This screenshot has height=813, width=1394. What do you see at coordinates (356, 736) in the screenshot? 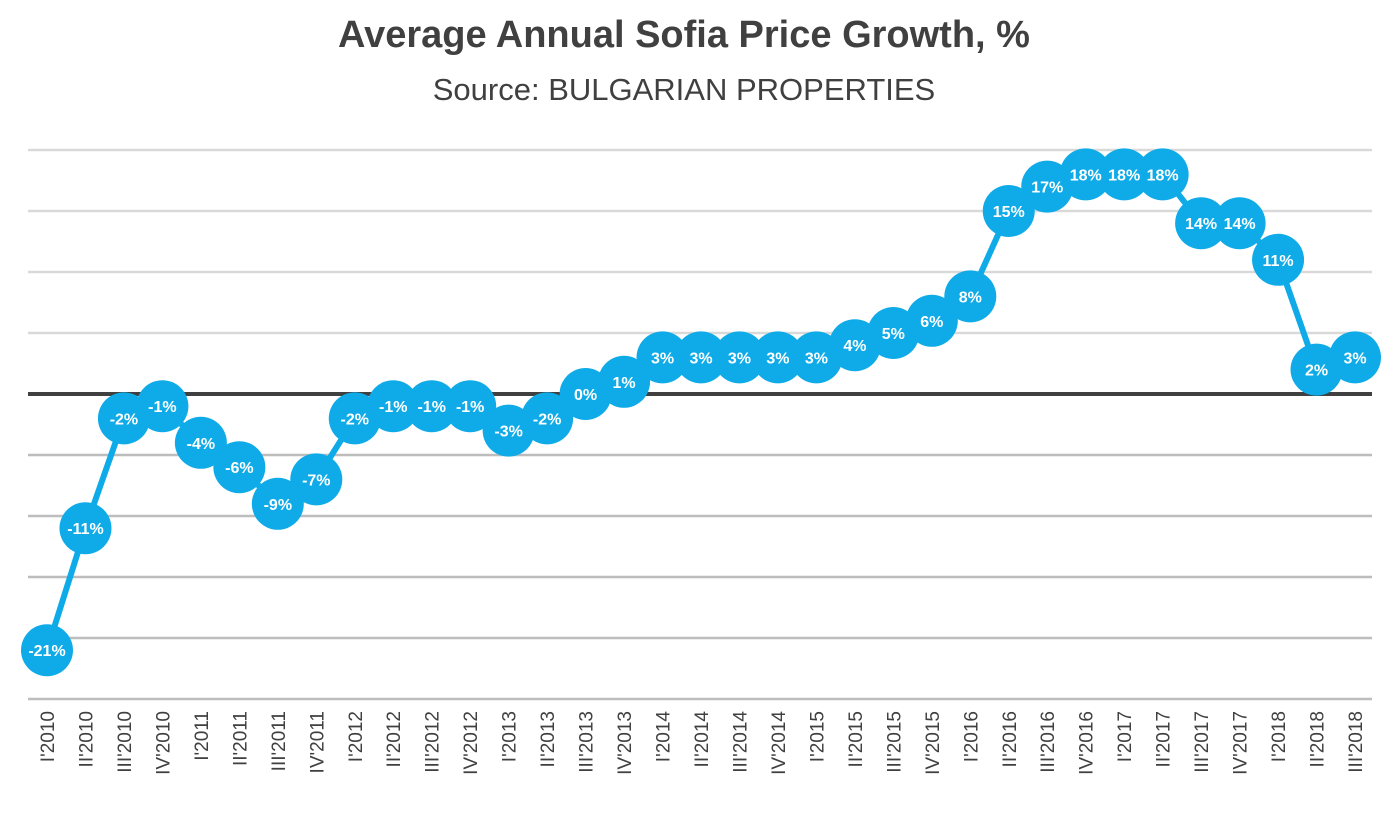
I see `x-tick-label: I'2012` at bounding box center [356, 736].